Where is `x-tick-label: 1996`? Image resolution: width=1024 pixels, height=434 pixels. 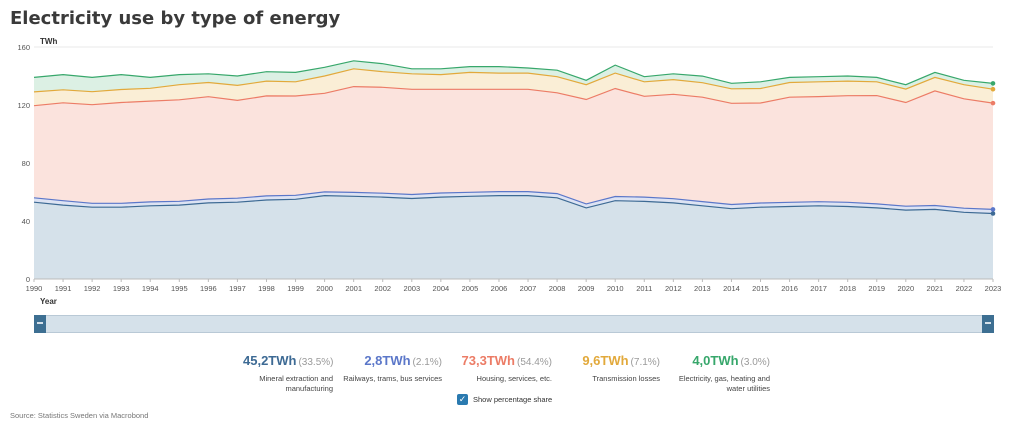
x-tick-label: 1996 is located at coordinates (208, 288).